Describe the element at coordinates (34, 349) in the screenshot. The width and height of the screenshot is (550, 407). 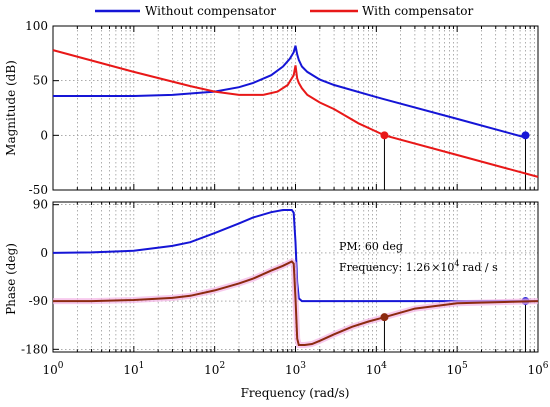
I see `phase-y-tick-label: -180` at that location.